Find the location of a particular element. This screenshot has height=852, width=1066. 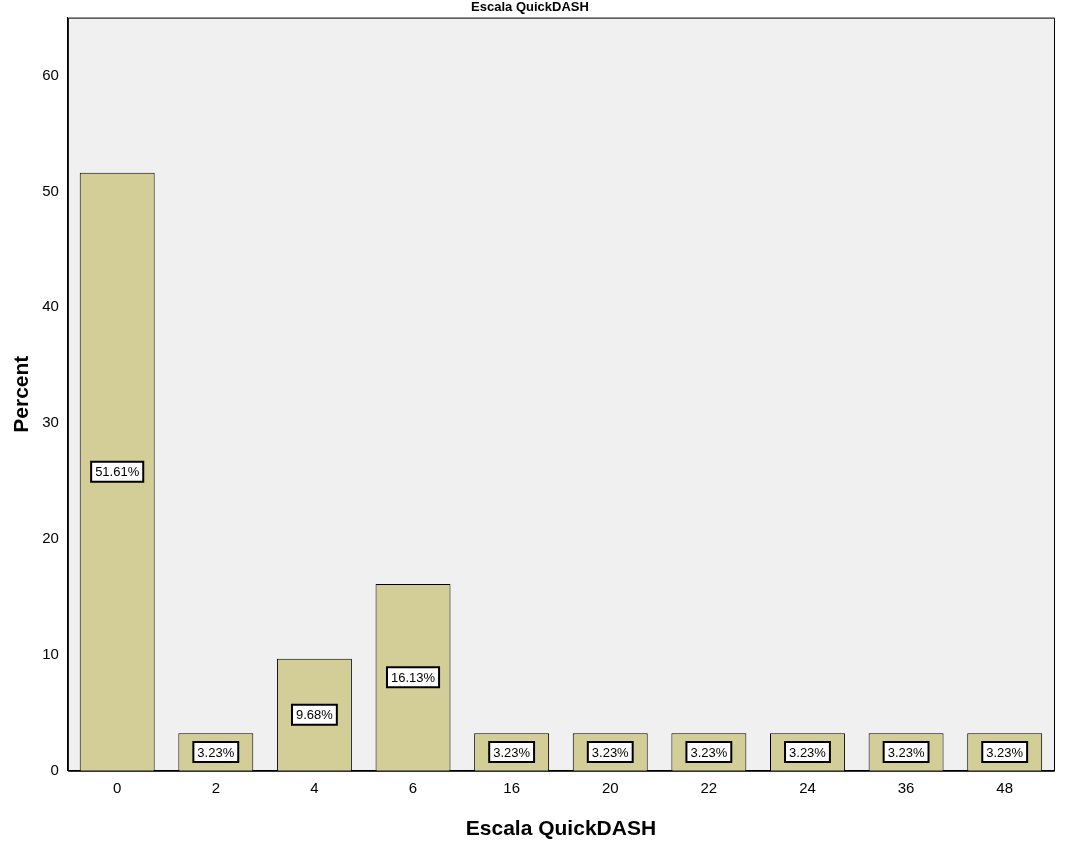

x-tick-label: 36 is located at coordinates (906, 787).